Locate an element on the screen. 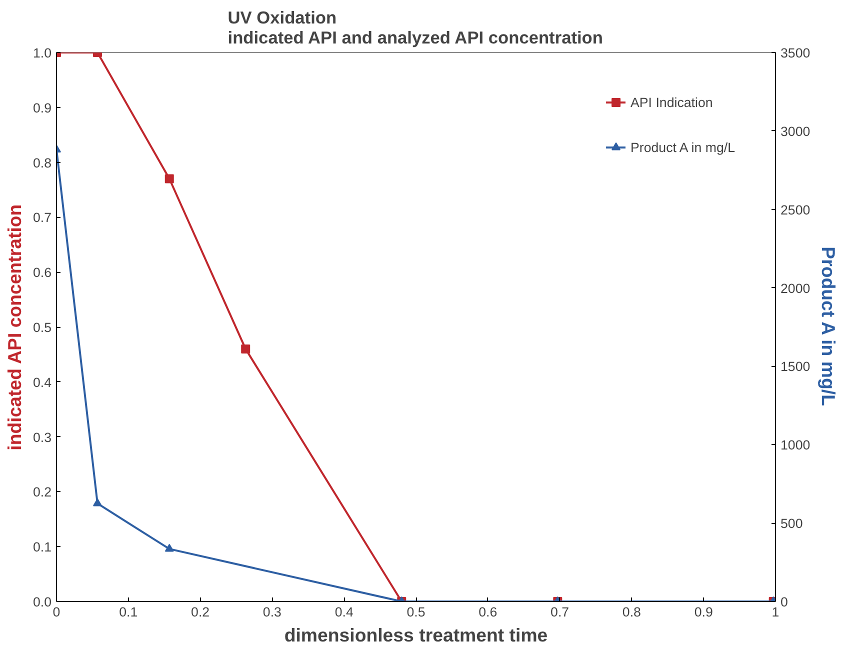  x-tick-label: 0.9 is located at coordinates (703, 612).